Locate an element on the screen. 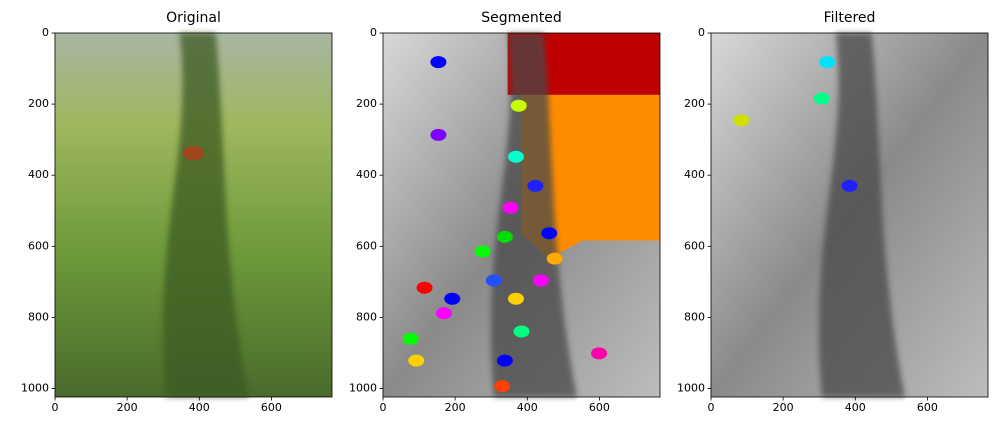 The image size is (994, 430). ladybug is located at coordinates (193, 153).